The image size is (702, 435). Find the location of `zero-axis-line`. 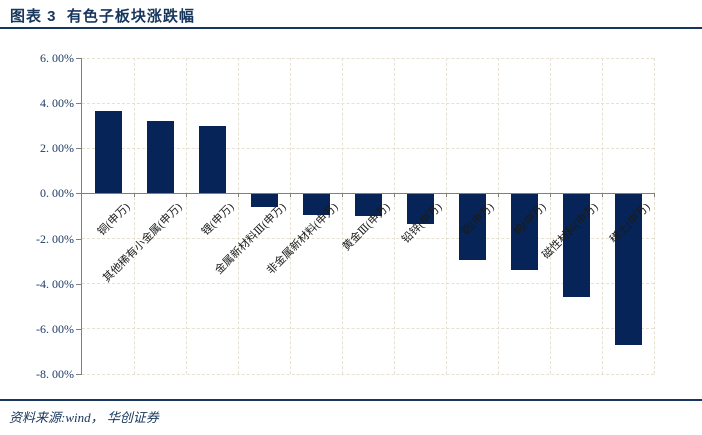

zero-axis-line is located at coordinates (368, 194).